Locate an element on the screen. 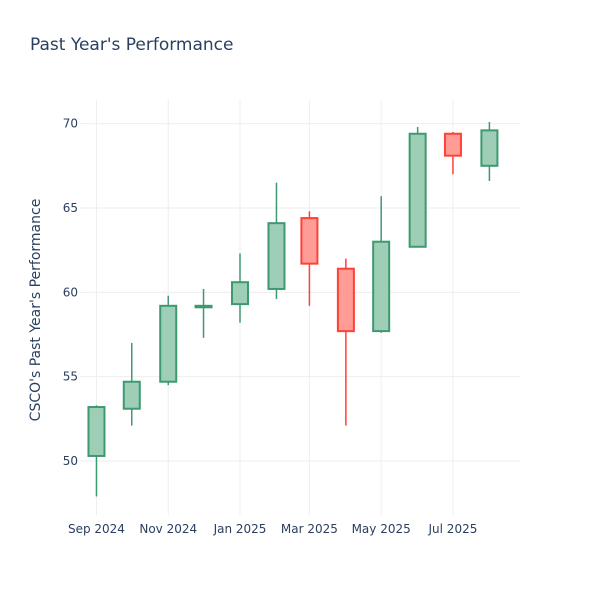 The width and height of the screenshot is (600, 600). y-axis-ticks: 50 55 60 65 70 is located at coordinates (70, 292).